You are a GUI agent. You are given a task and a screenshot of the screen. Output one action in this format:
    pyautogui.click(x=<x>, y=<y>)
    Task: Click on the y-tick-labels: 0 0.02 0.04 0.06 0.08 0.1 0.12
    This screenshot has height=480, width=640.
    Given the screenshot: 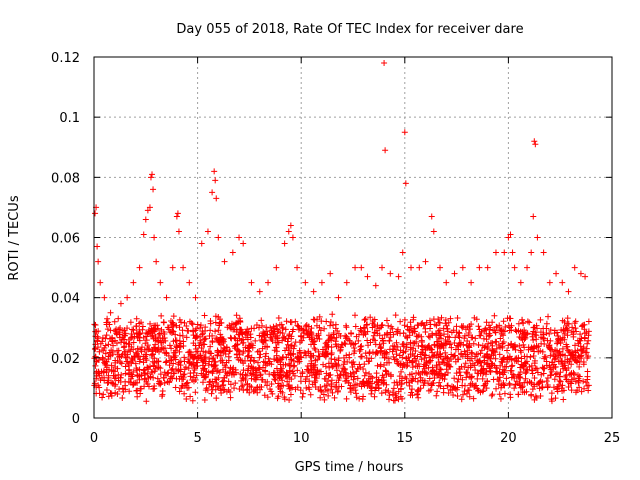 What is the action you would take?
    pyautogui.click(x=65, y=239)
    